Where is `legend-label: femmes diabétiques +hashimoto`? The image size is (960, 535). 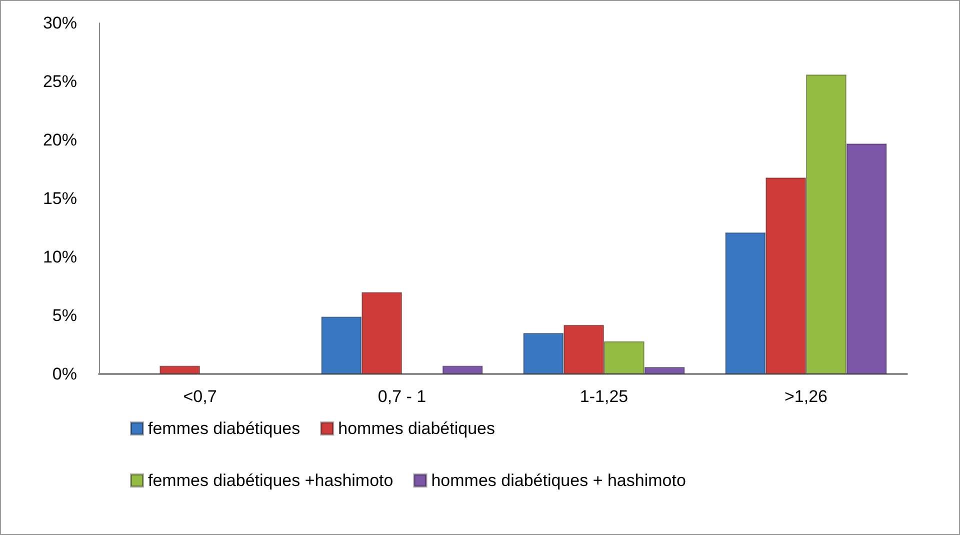
legend-label: femmes diabétiques +hashimoto is located at coordinates (271, 480).